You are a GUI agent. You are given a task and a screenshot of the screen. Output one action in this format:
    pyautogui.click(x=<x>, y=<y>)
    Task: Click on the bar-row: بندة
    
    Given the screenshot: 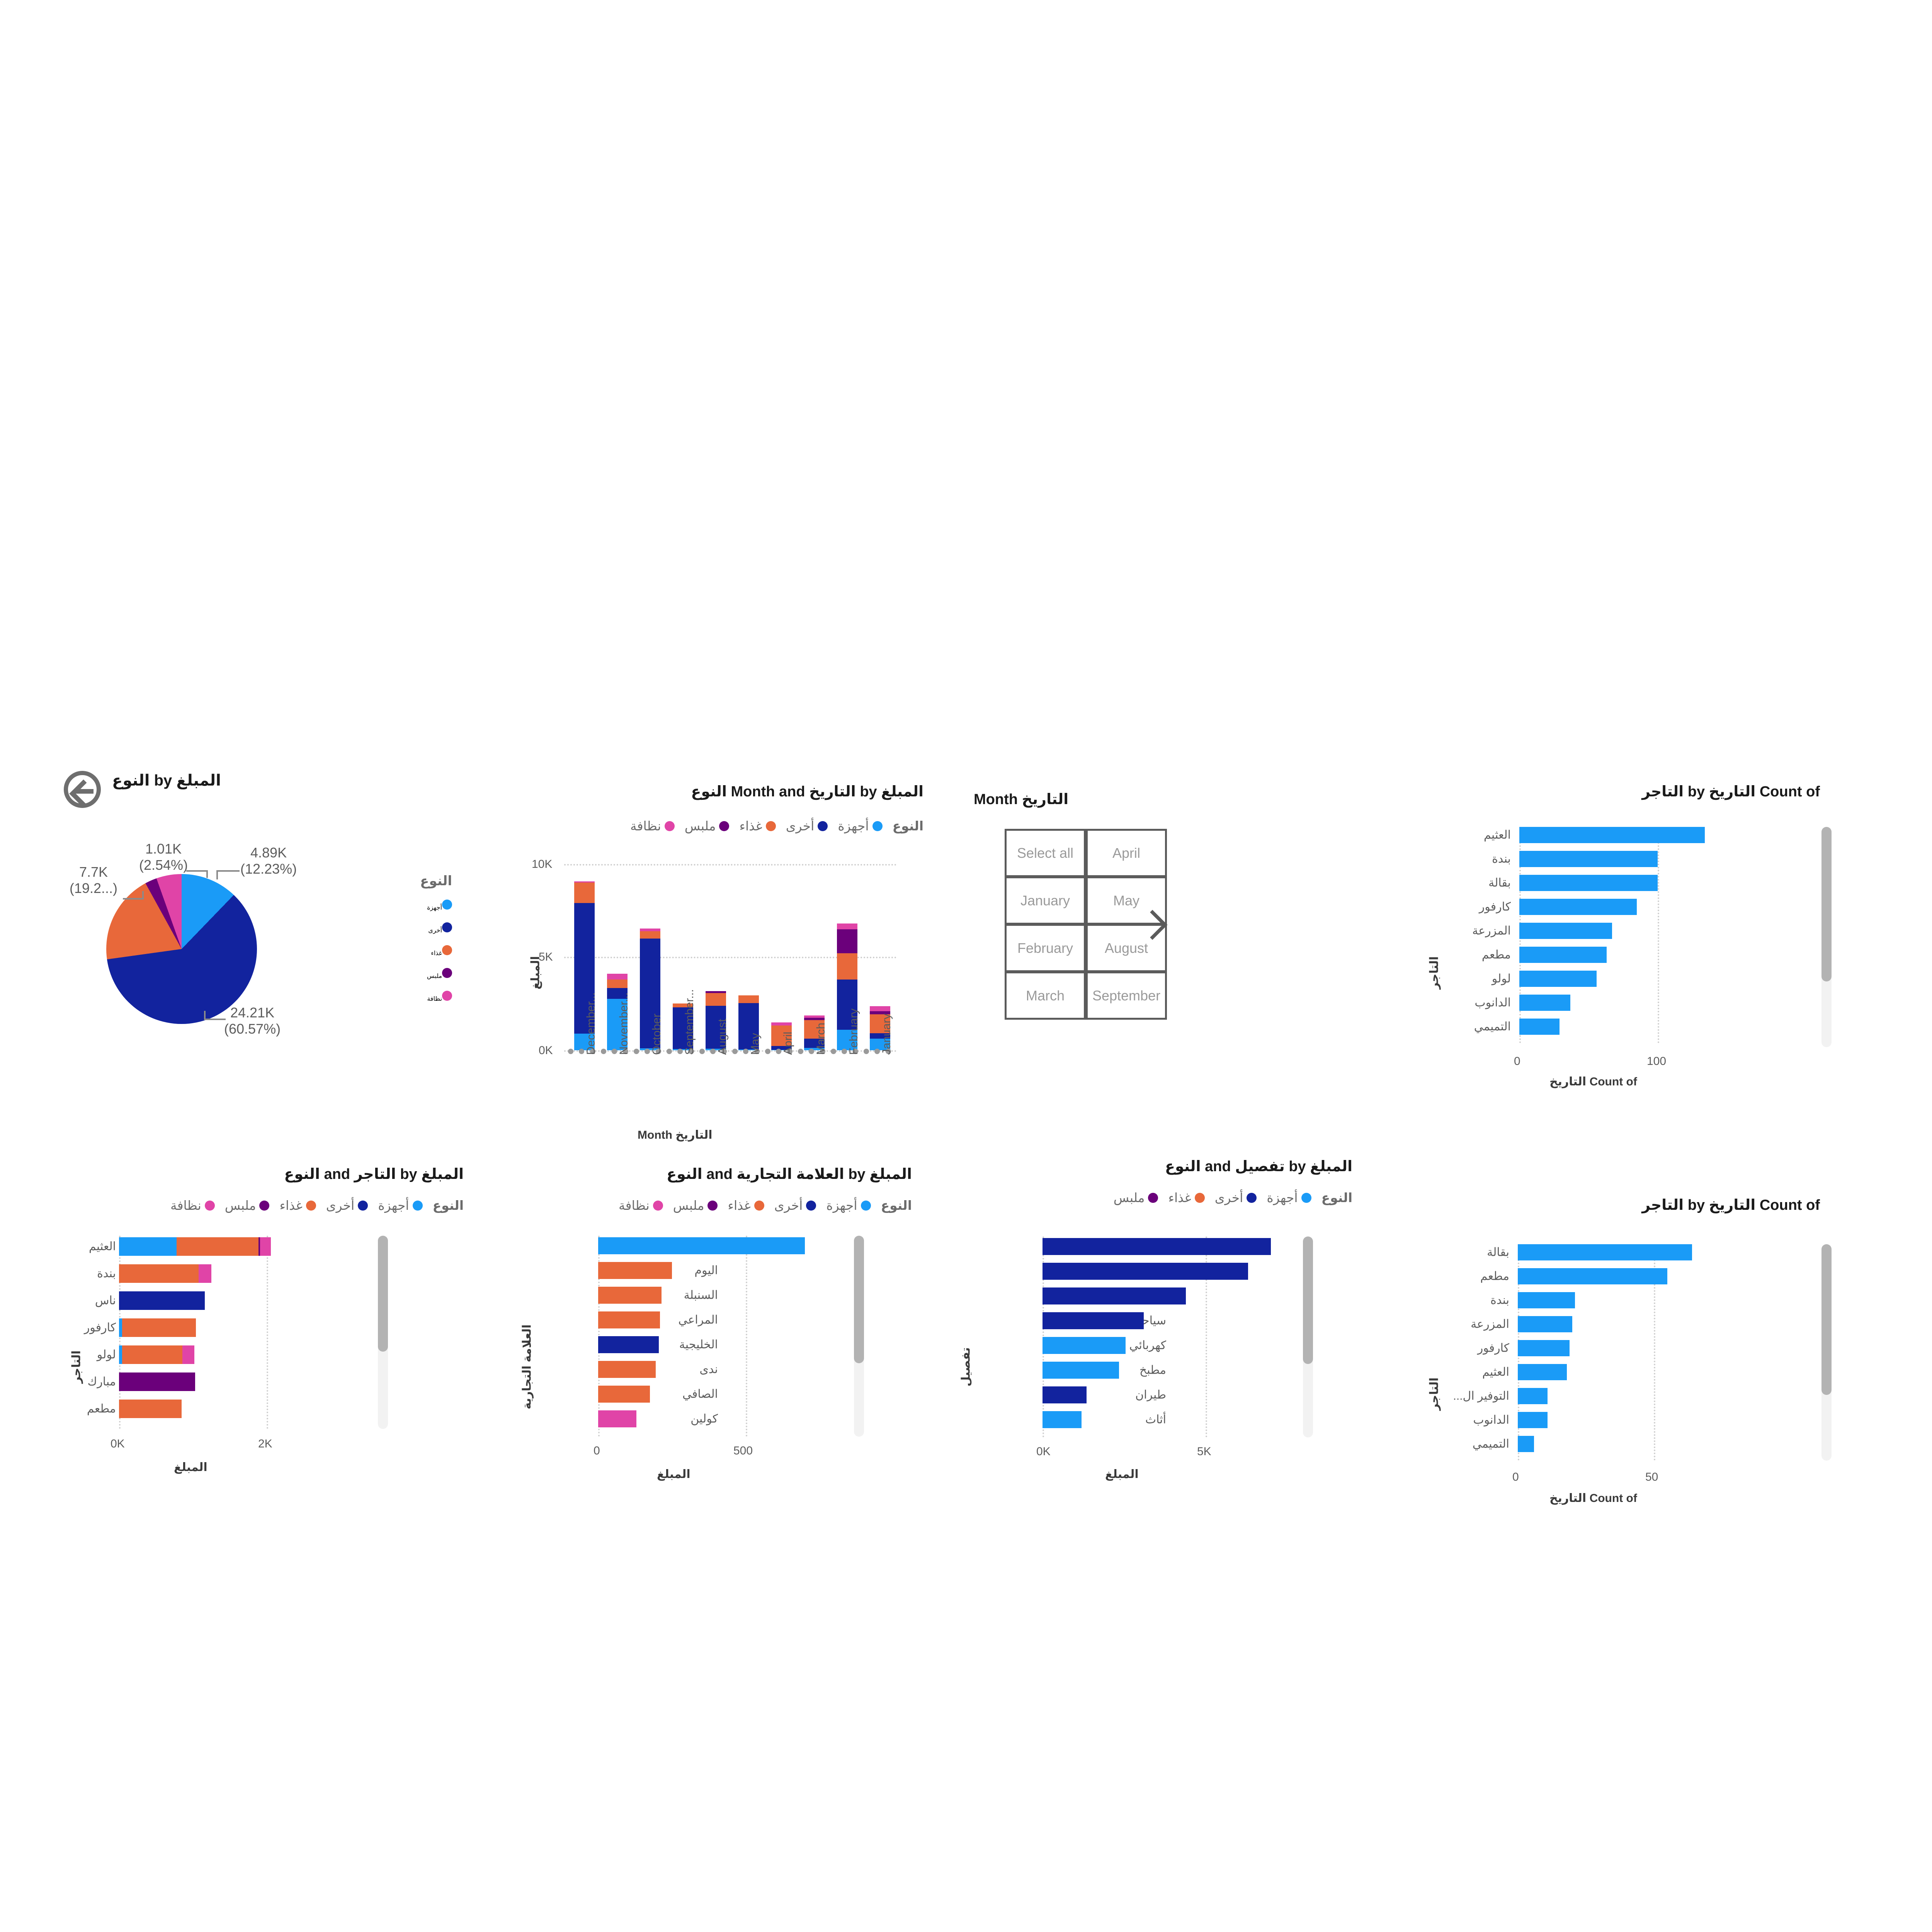 What is the action you would take?
    pyautogui.click(x=197, y=1274)
    